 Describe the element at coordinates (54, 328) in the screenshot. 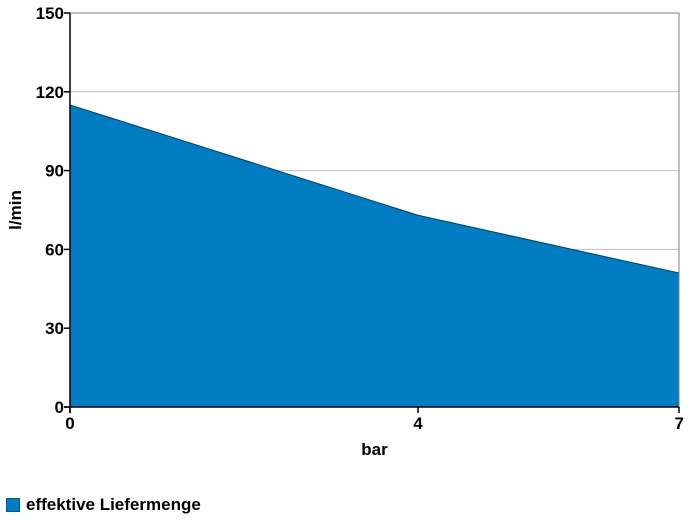

I see `y-tick-label-30: 30` at that location.